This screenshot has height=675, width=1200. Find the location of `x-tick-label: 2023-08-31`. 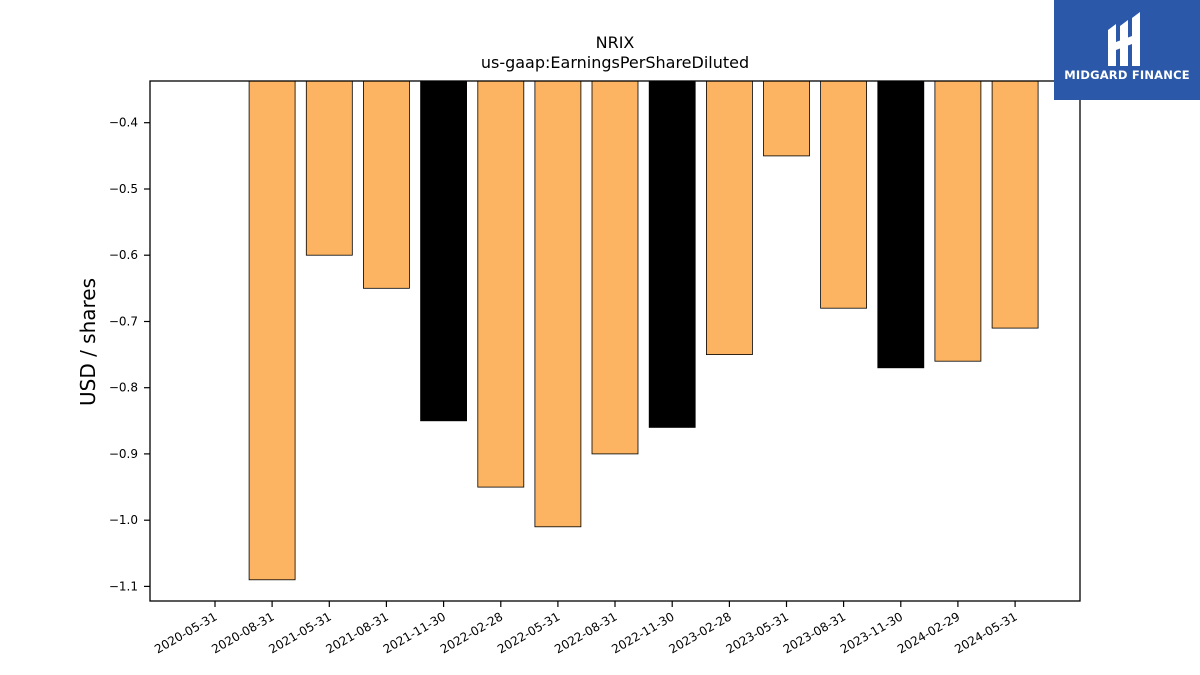

x-tick-label: 2023-08-31 is located at coordinates (814, 632).